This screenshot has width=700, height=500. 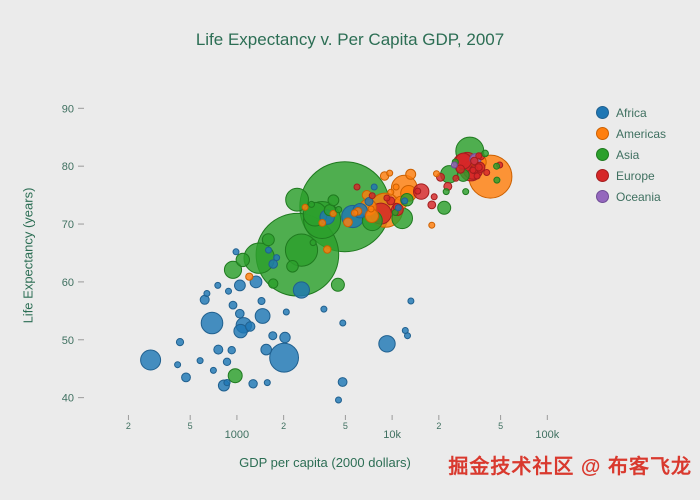 I want to click on bubble-mauritius, so click(x=398, y=208).